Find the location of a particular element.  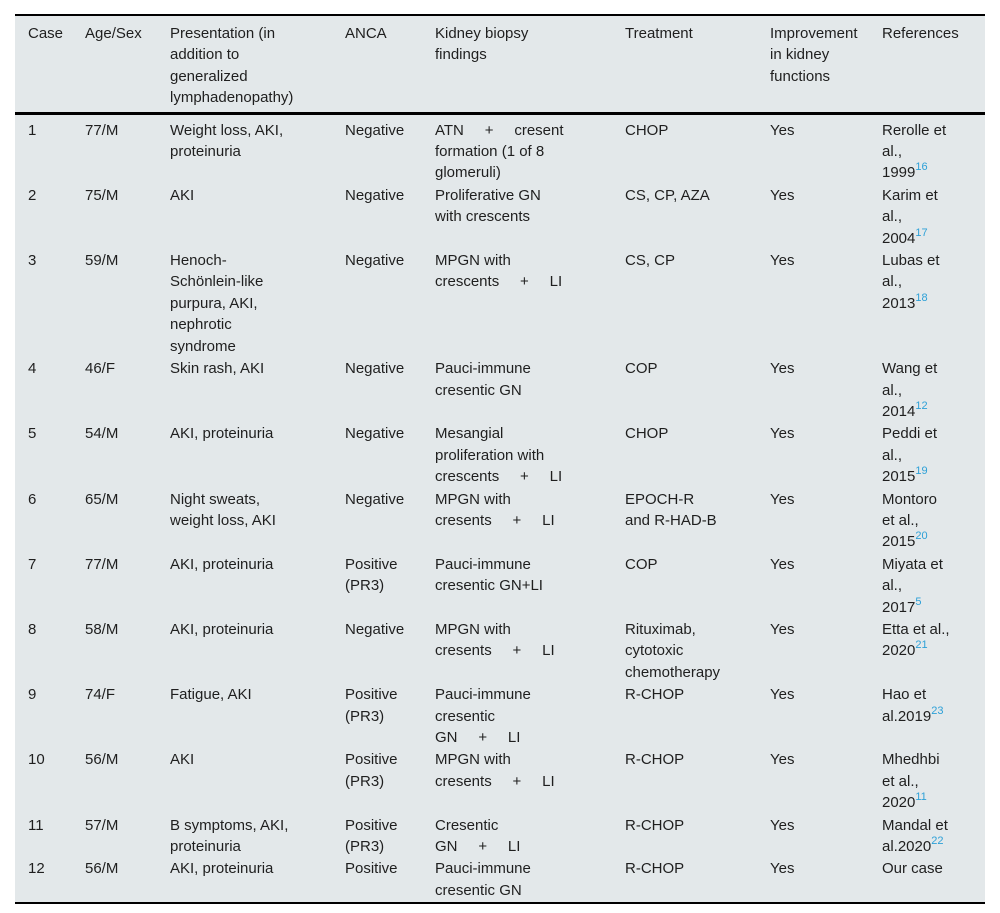

cell-case_no: 1 is located at coordinates (32, 130).